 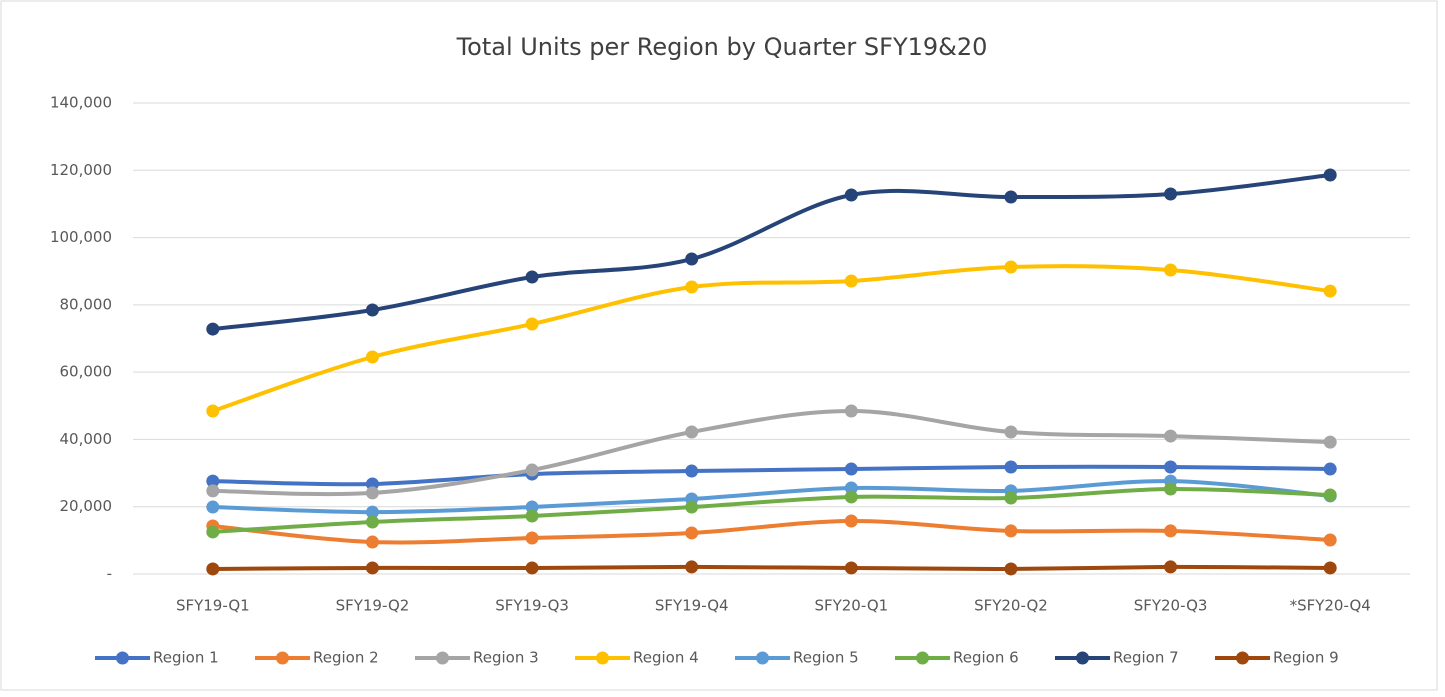 What do you see at coordinates (506, 658) in the screenshot?
I see `legend-label: Region 3` at bounding box center [506, 658].